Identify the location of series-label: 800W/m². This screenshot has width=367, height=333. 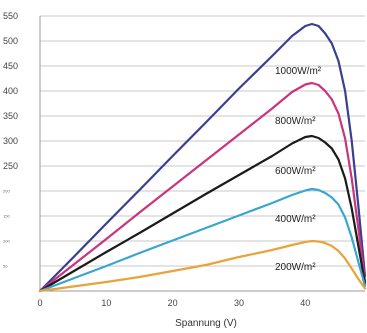
(295, 121).